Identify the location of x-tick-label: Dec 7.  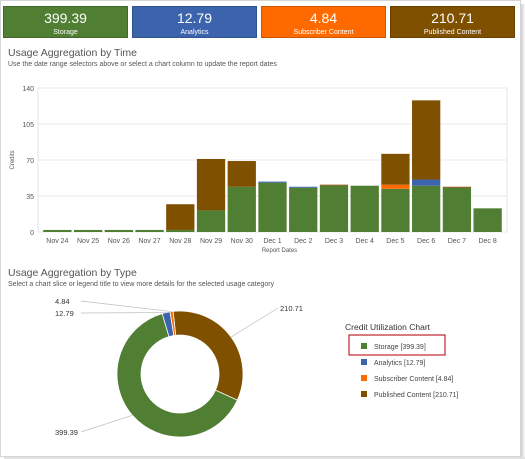
(457, 241).